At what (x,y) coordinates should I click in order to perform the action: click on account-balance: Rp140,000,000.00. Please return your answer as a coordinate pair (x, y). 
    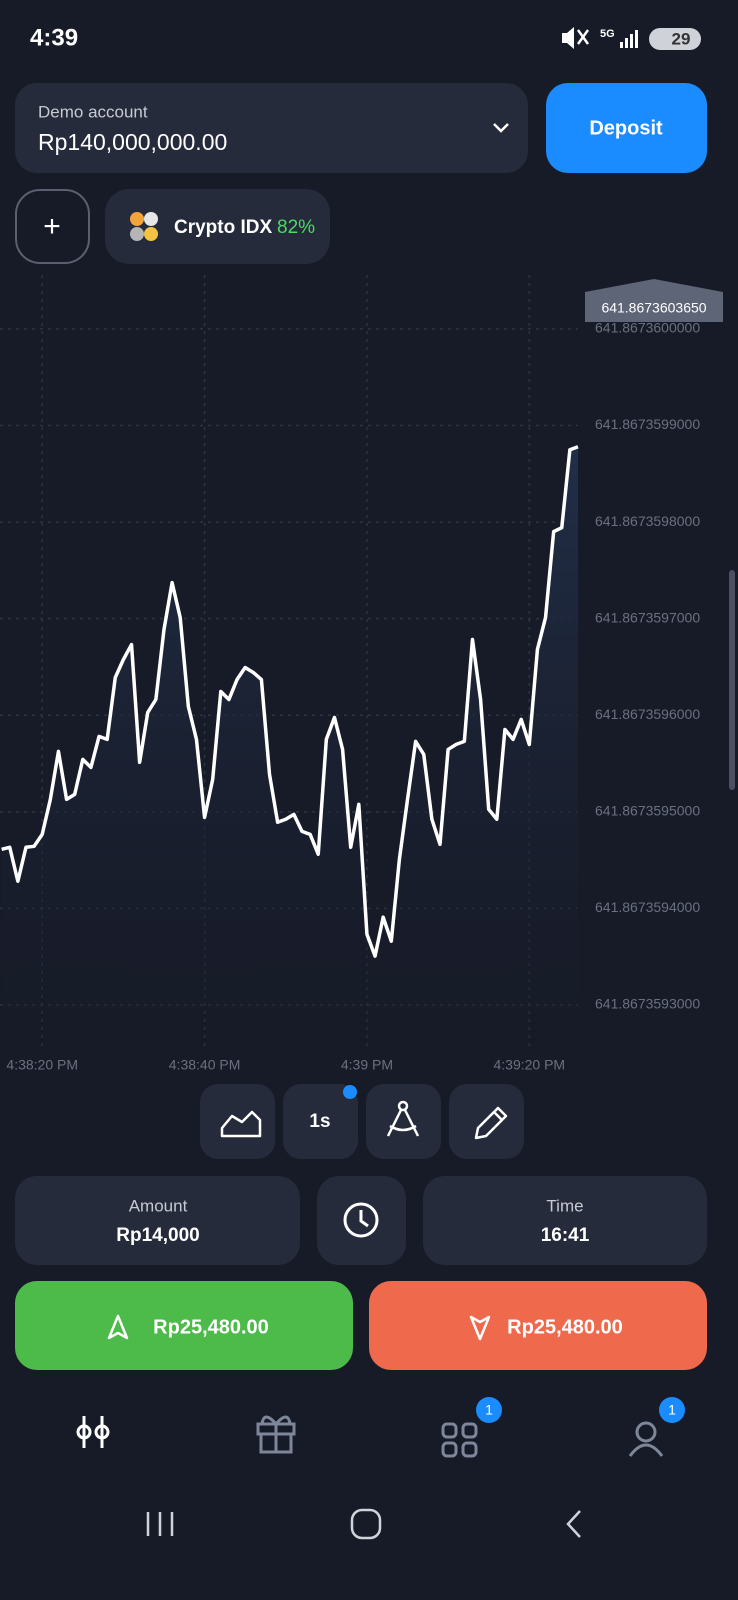
    Looking at the image, I should click on (132, 142).